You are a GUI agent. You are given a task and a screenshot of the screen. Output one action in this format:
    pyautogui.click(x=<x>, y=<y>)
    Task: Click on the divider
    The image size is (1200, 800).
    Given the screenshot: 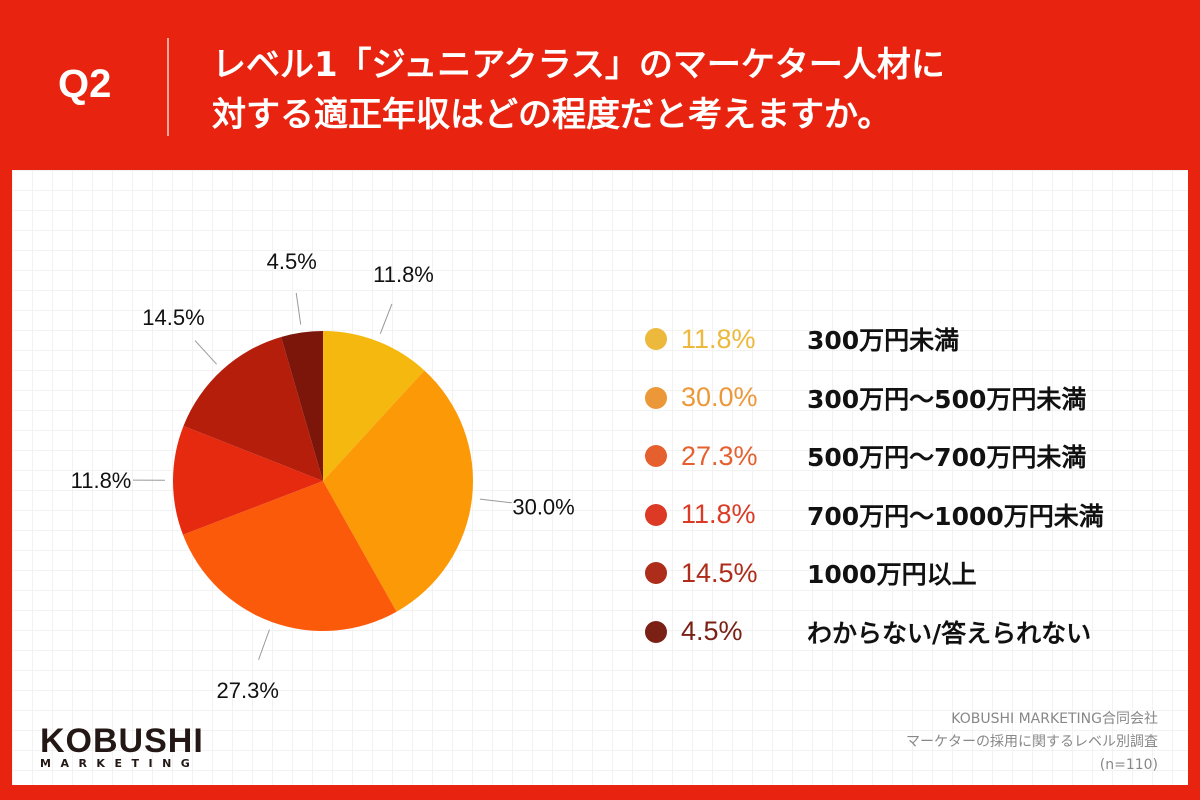 What is the action you would take?
    pyautogui.click(x=168, y=87)
    